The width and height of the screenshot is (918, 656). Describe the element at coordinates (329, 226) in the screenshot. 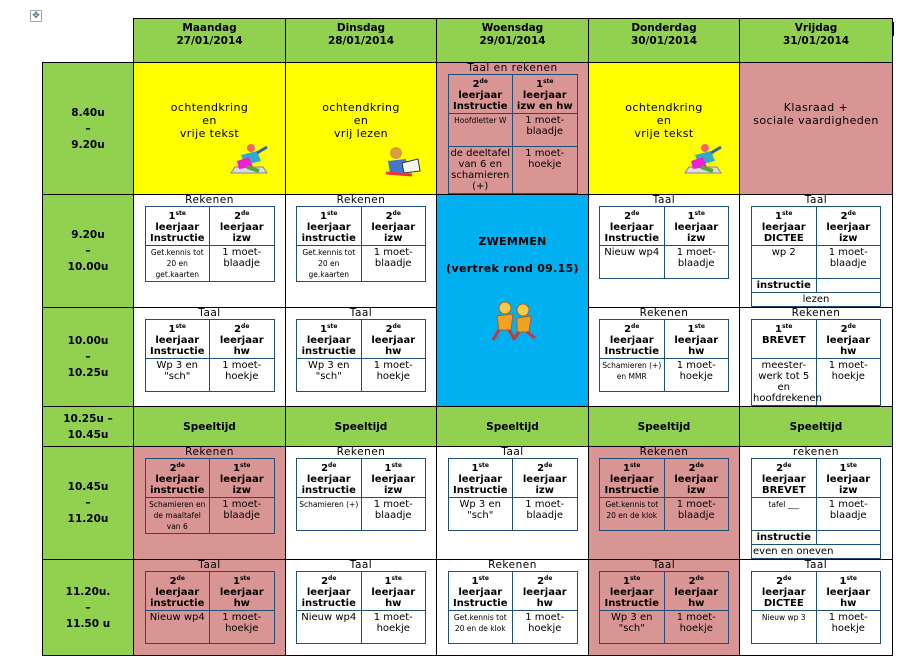

I see `group-header: 1ste leerjaar instructie` at that location.